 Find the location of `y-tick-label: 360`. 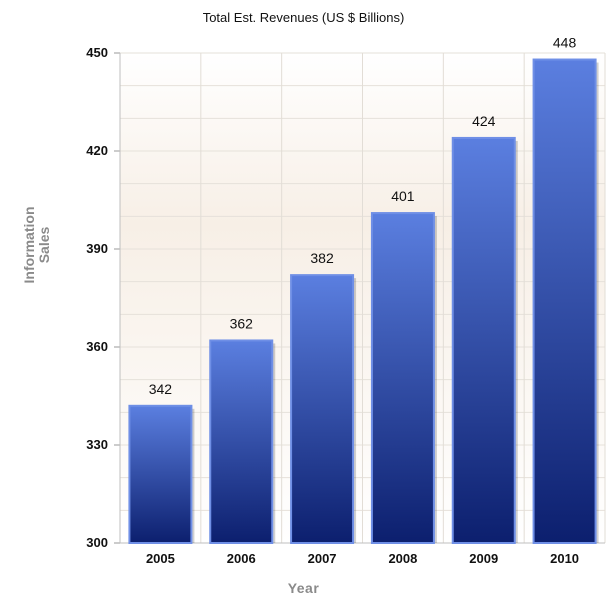

y-tick-label: 360 is located at coordinates (97, 346).